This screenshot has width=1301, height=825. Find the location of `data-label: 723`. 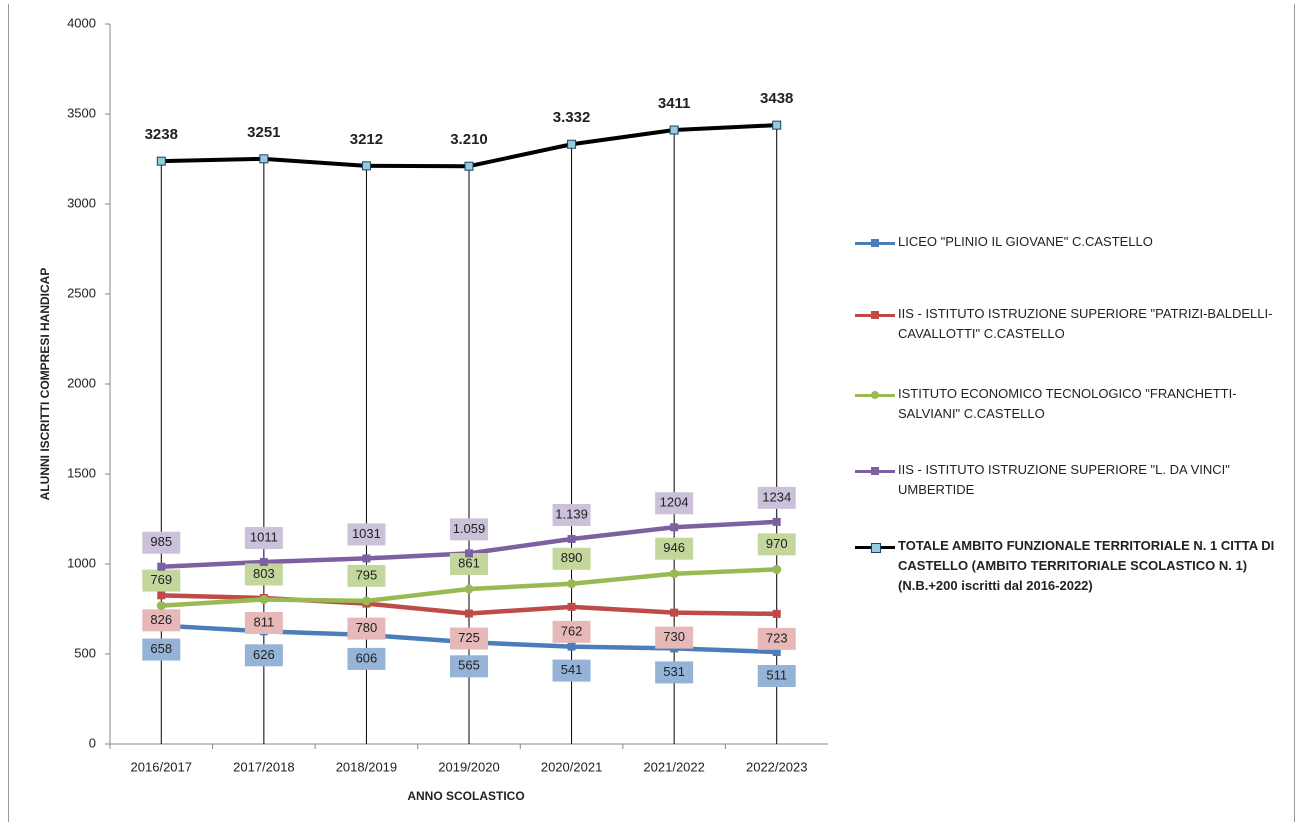

data-label: 723 is located at coordinates (777, 637).